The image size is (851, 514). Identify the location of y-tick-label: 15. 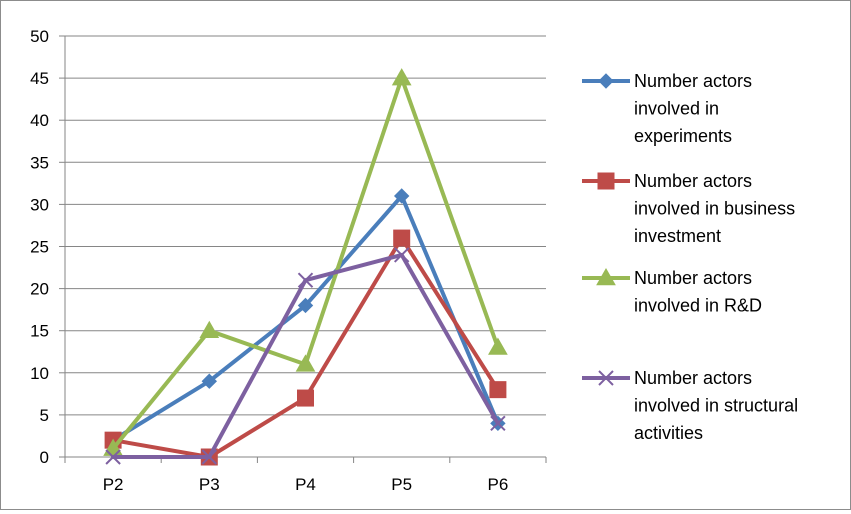
(39, 331).